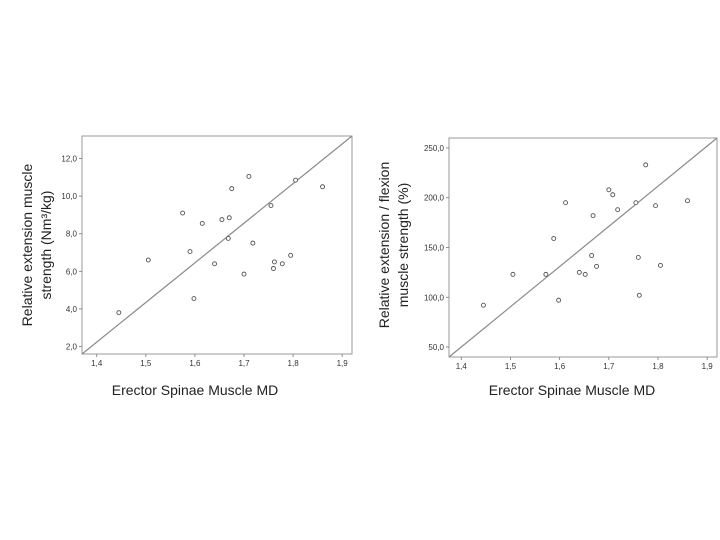 This screenshot has width=720, height=540. What do you see at coordinates (46, 245) in the screenshot?
I see `y-axis-label: strength (Nm³/kg)` at bounding box center [46, 245].